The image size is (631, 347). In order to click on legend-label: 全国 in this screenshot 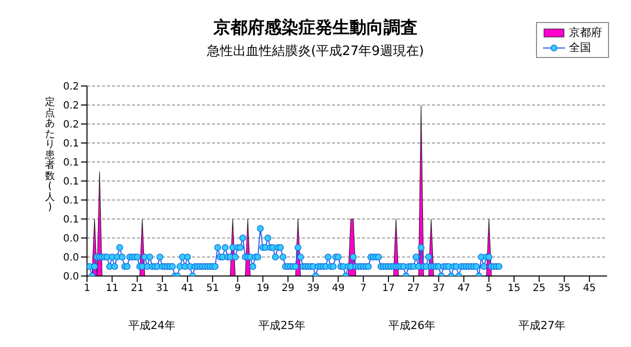, I will do `click(580, 47)`.